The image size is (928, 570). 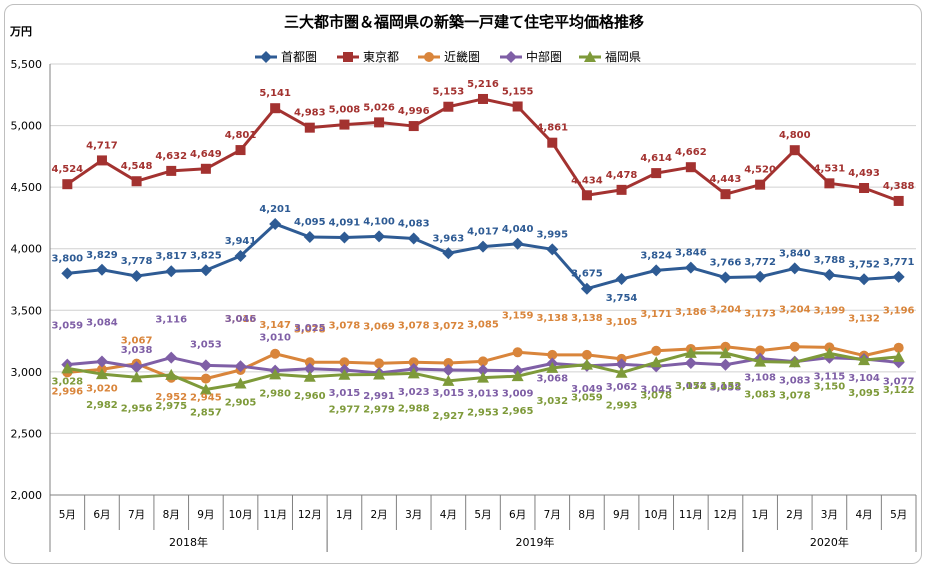 I want to click on chart-title: 三大都市圏＆福岡県の新築一戸建て住宅平均価格推移, so click(x=464, y=22).